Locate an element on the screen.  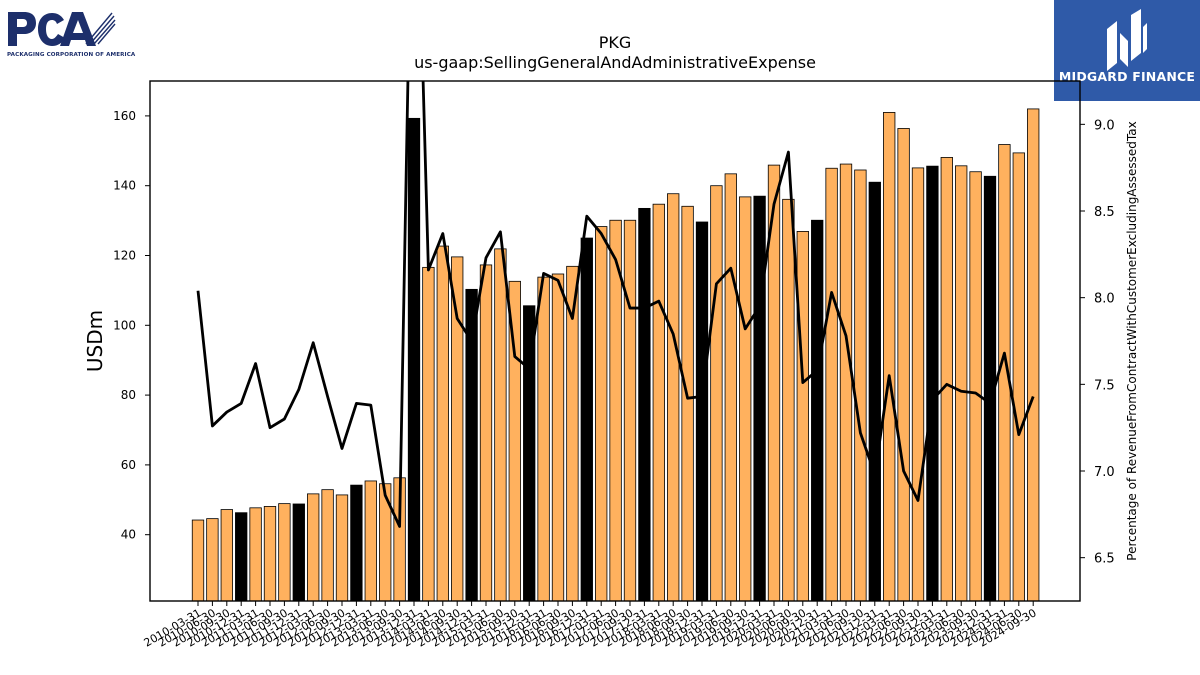
pca-logo-mark is located at coordinates (62, 29).